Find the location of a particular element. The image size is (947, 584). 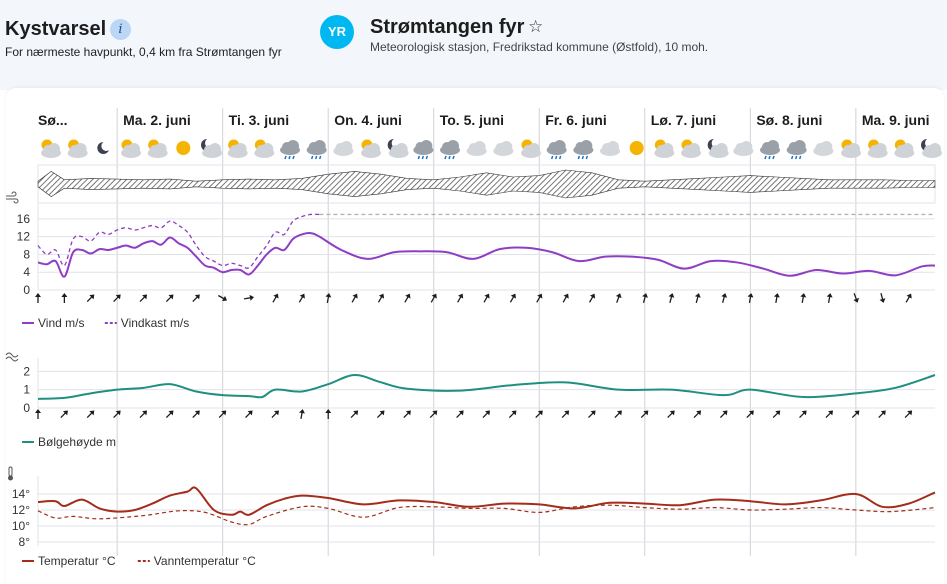

page-title: Kystvarsel is located at coordinates (56, 29).